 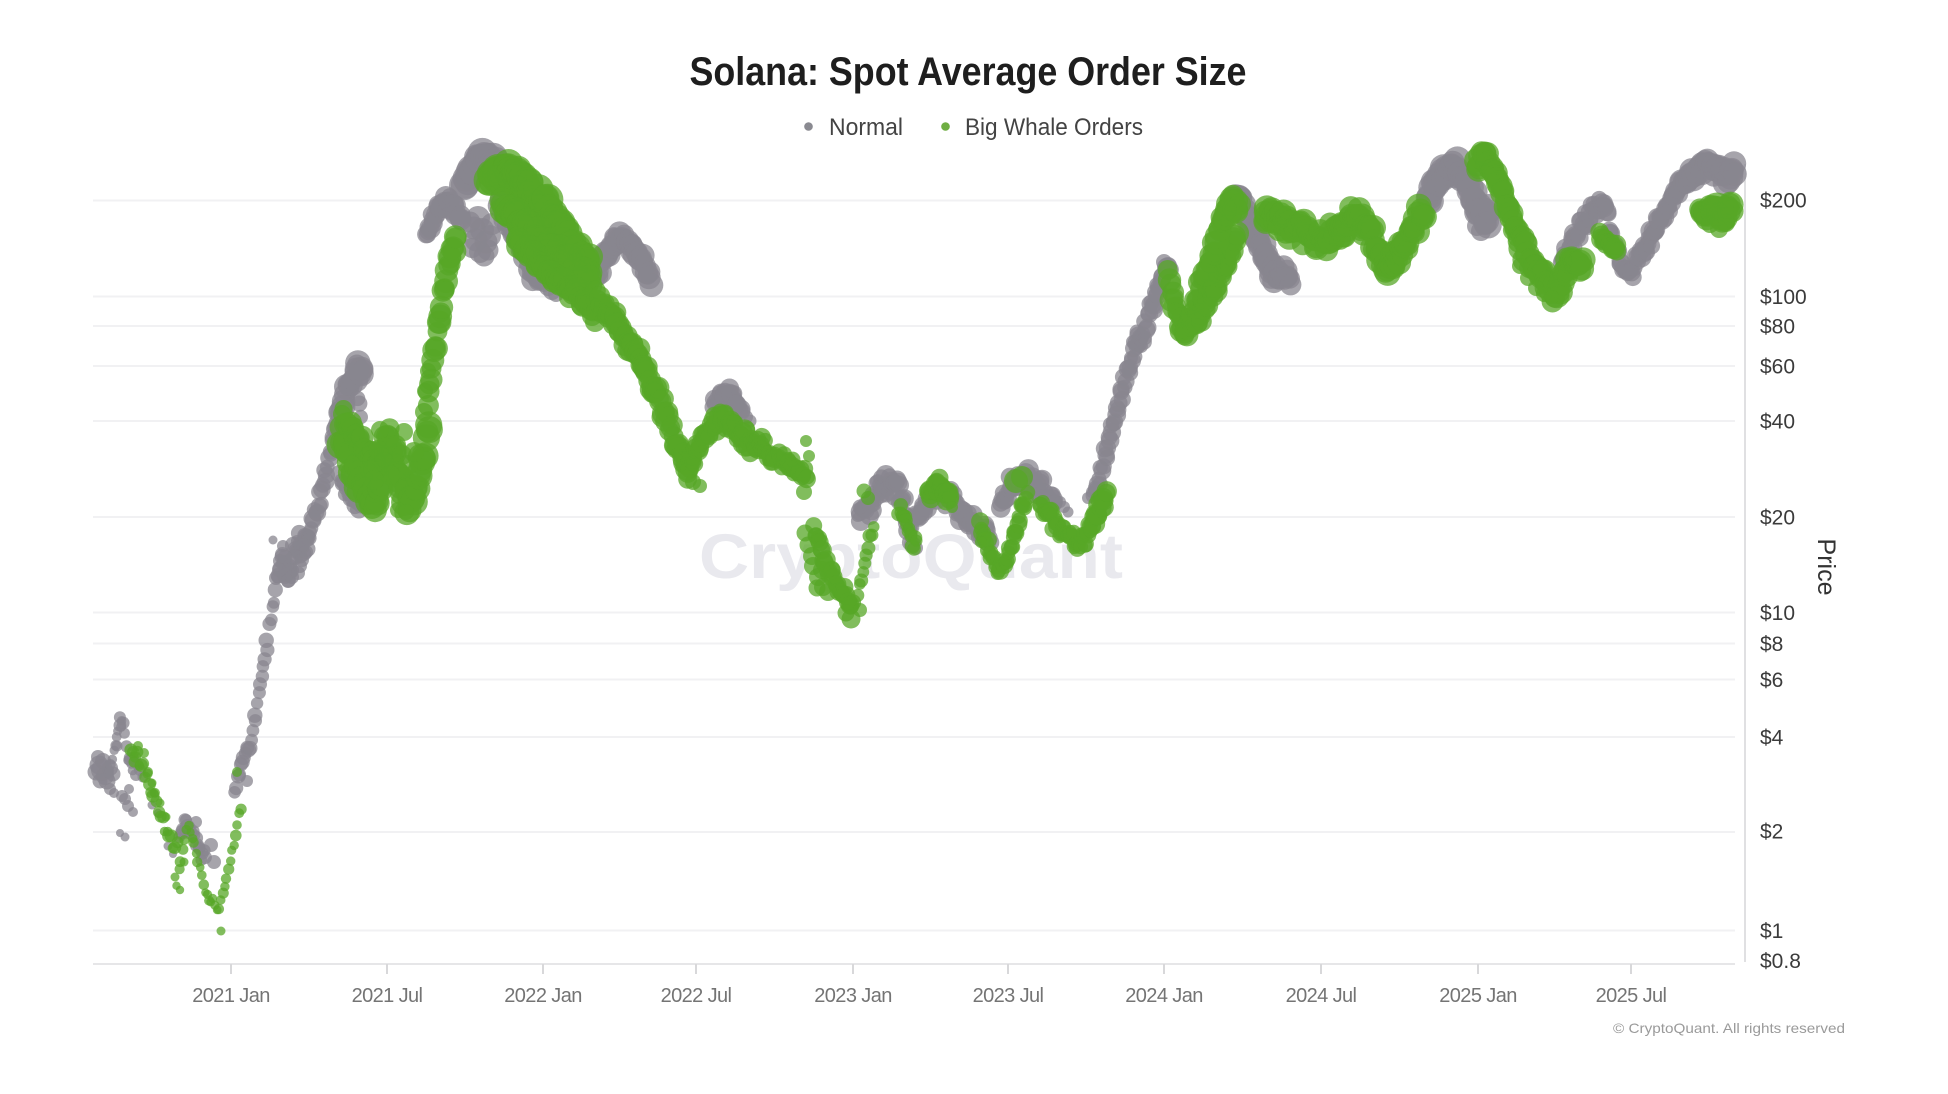 I want to click on svg-text: 2024 Jan, so click(x=1164, y=996).